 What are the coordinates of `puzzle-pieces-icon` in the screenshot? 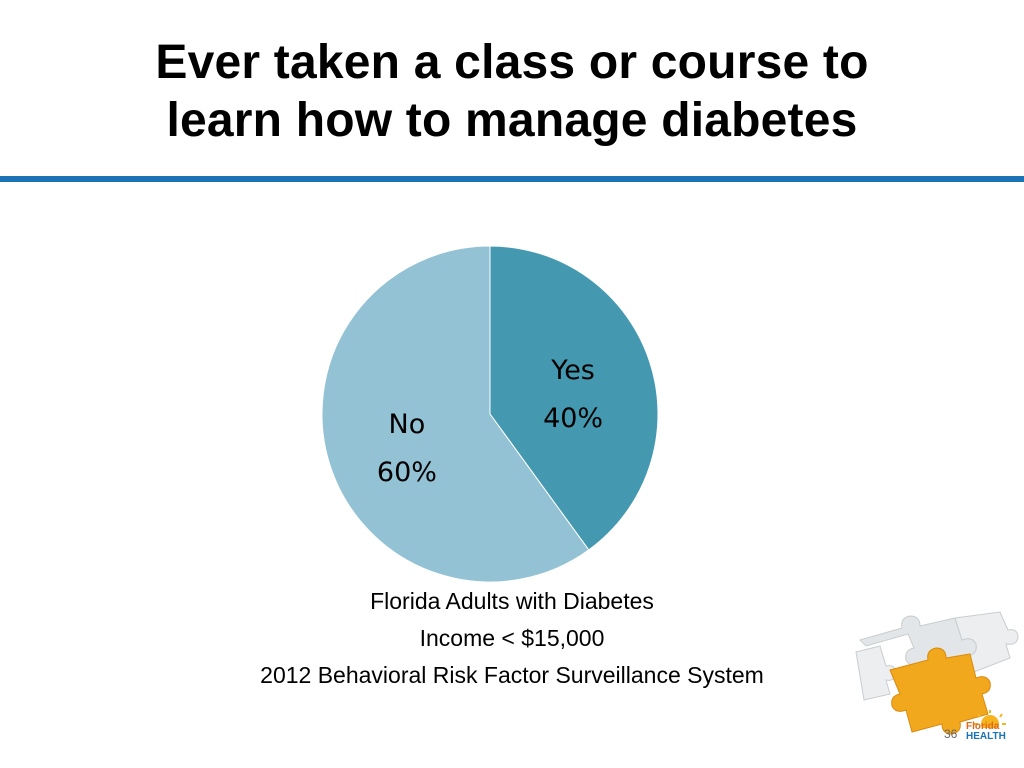 It's located at (937, 673).